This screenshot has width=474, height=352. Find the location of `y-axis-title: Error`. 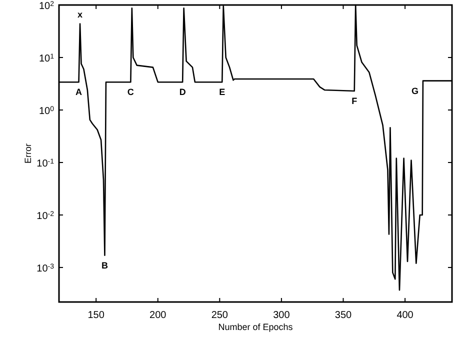

y-axis-title: Error is located at coordinates (28, 154).